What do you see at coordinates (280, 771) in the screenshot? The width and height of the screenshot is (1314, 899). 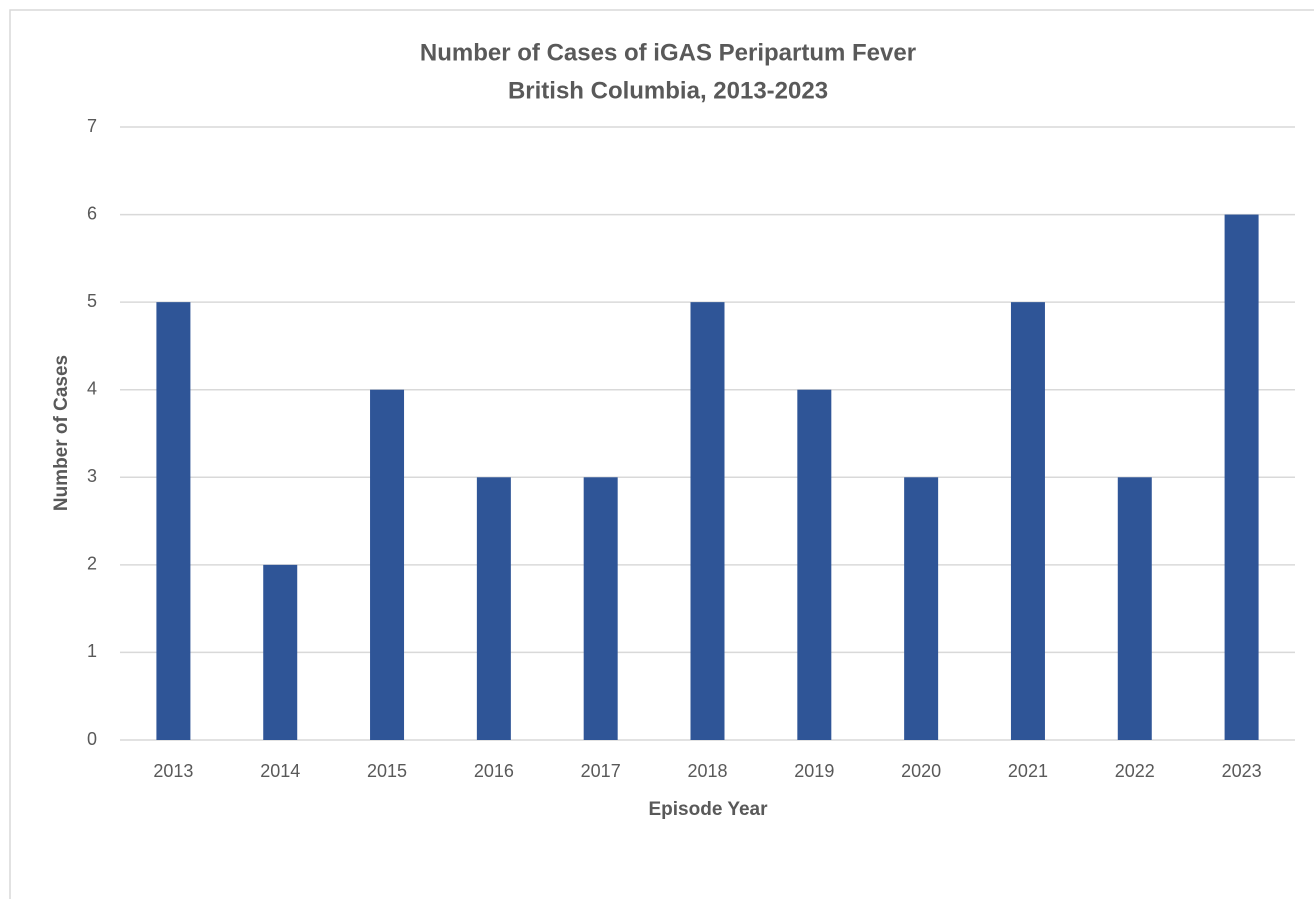 I see `x-tick-label: 2014` at bounding box center [280, 771].